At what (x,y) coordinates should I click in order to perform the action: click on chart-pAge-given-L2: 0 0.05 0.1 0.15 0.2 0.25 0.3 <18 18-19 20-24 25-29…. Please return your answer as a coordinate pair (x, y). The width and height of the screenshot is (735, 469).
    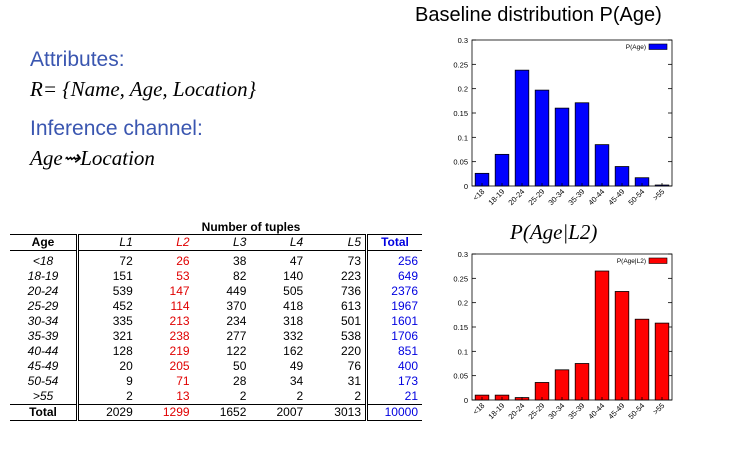
    Looking at the image, I should click on (563, 335).